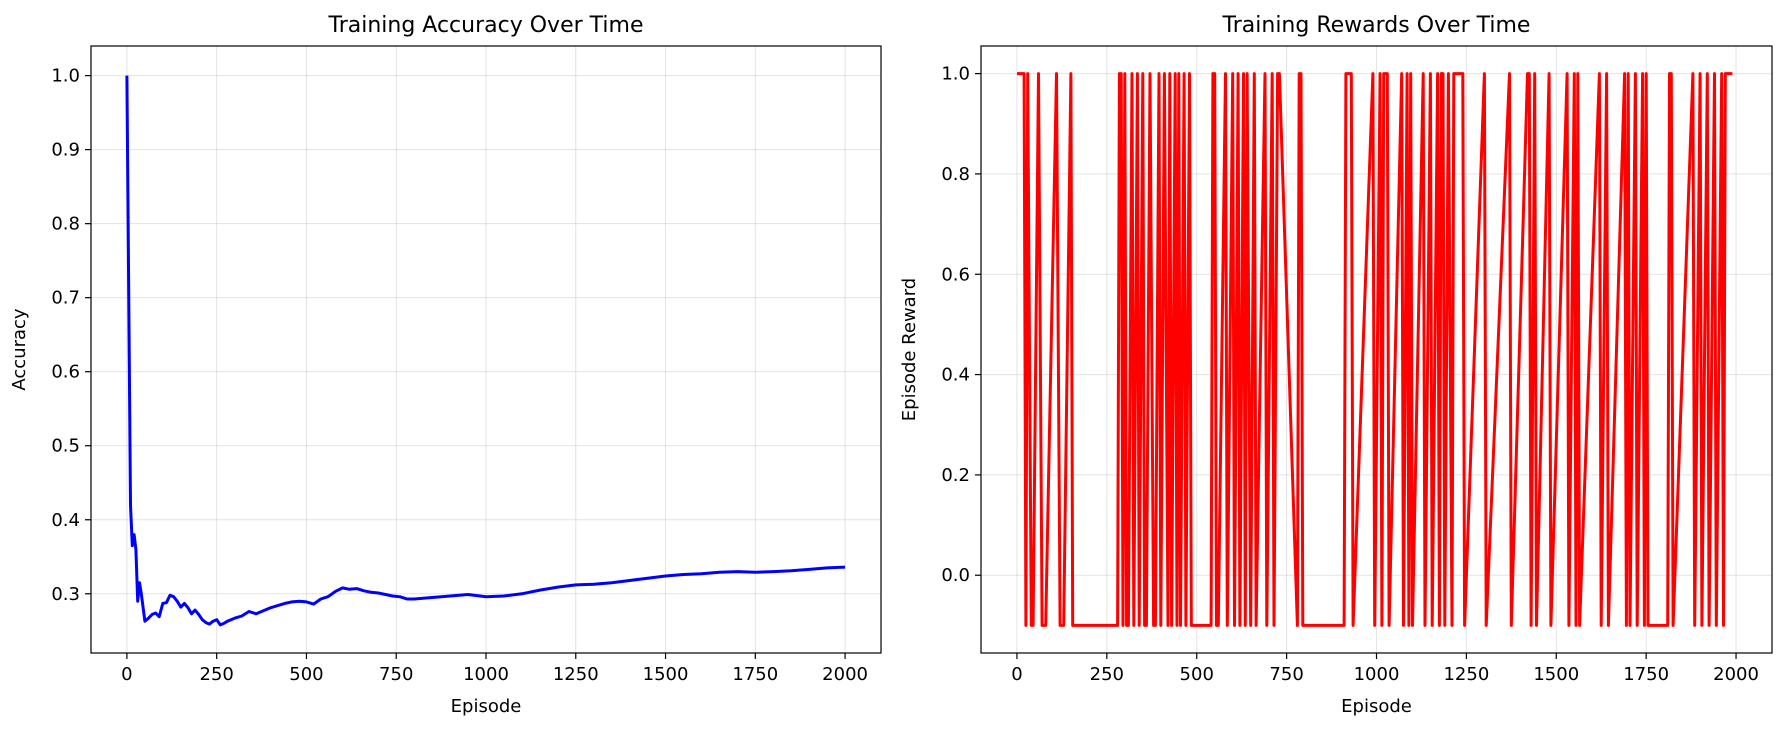 The image size is (1783, 731). Describe the element at coordinates (955, 74) in the screenshot. I see `rewards-chart-ytick-label: 1.0` at that location.